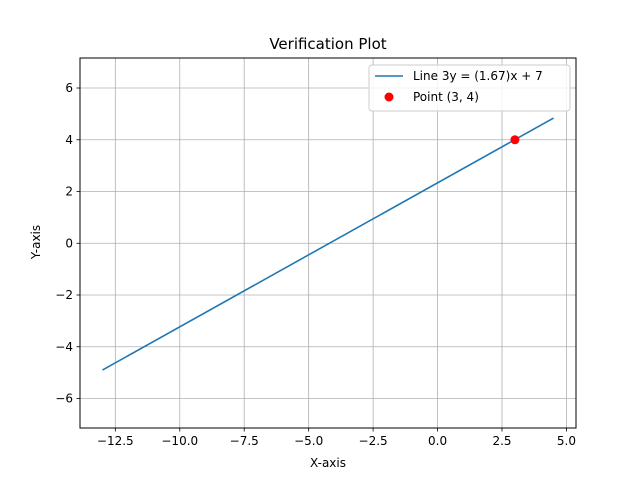 The height and width of the screenshot is (484, 640). I want to click on x-tick-label: −10.0, so click(179, 441).